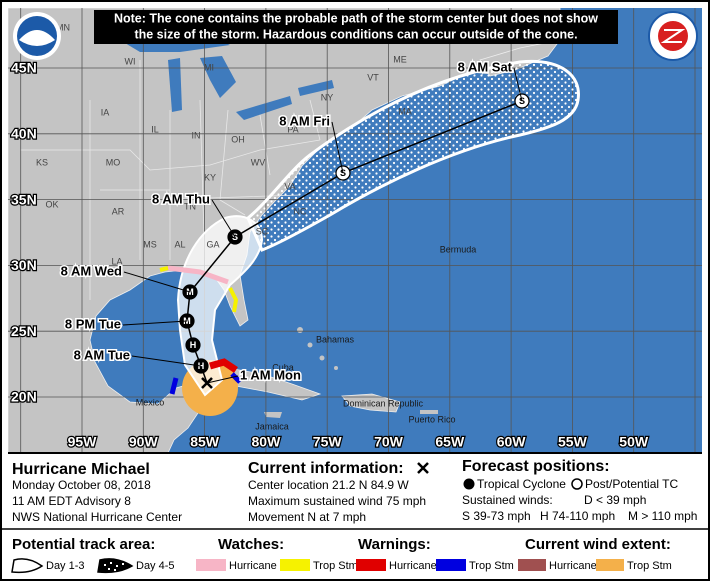 The width and height of the screenshot is (710, 581). What do you see at coordinates (210, 177) in the screenshot?
I see `state-label: KY` at bounding box center [210, 177].